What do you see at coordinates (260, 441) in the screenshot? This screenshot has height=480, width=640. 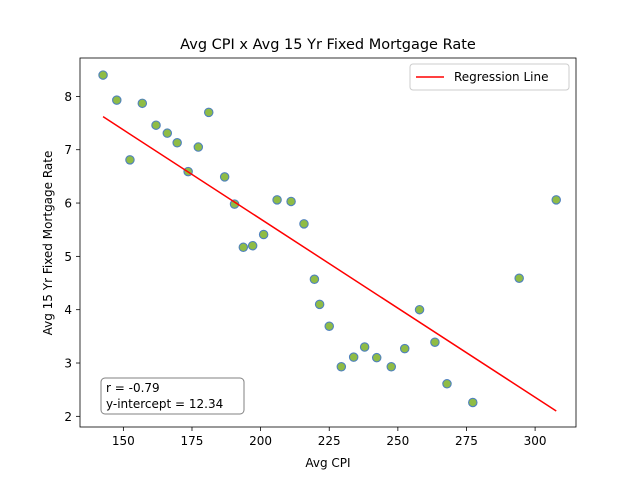 I see `x-tick-label: 200` at bounding box center [260, 441].